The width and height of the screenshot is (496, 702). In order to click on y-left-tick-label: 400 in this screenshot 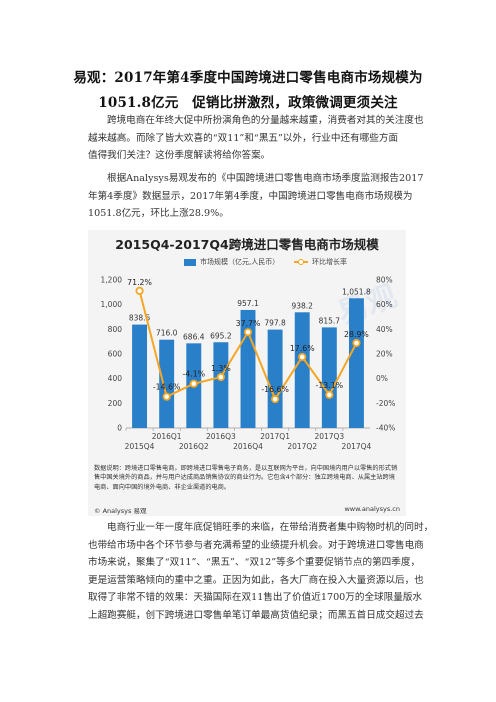, I will do `click(115, 378)`.